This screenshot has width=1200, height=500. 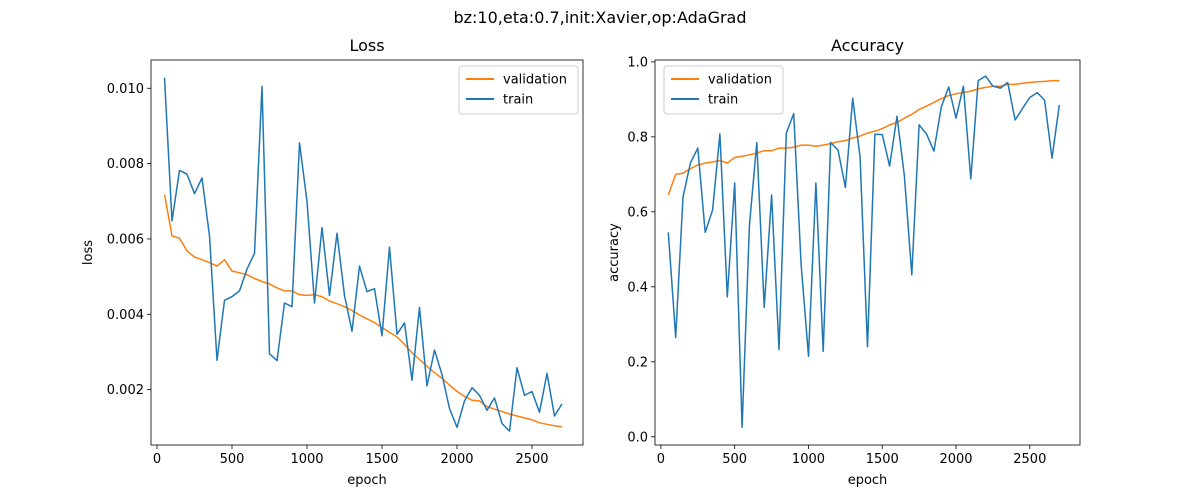 What do you see at coordinates (637, 62) in the screenshot?
I see `accuracy-y-tick-label: 1.0` at bounding box center [637, 62].